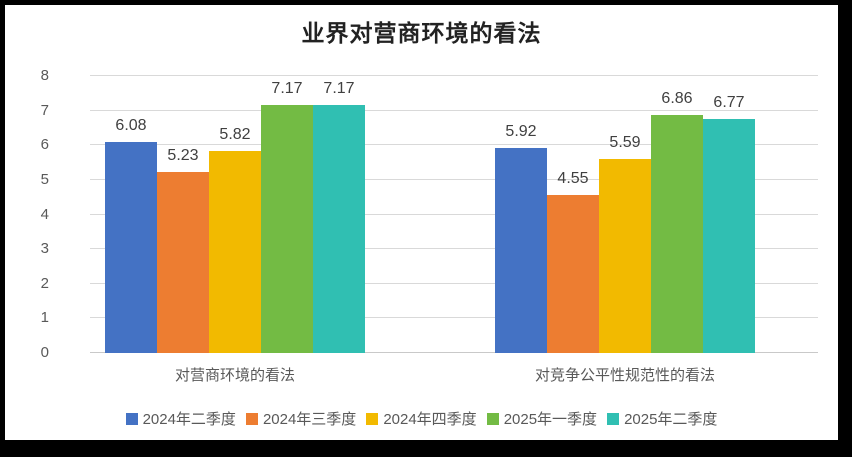 Image resolution: width=852 pixels, height=457 pixels. I want to click on legend-label: 2024年四季度, so click(430, 419).